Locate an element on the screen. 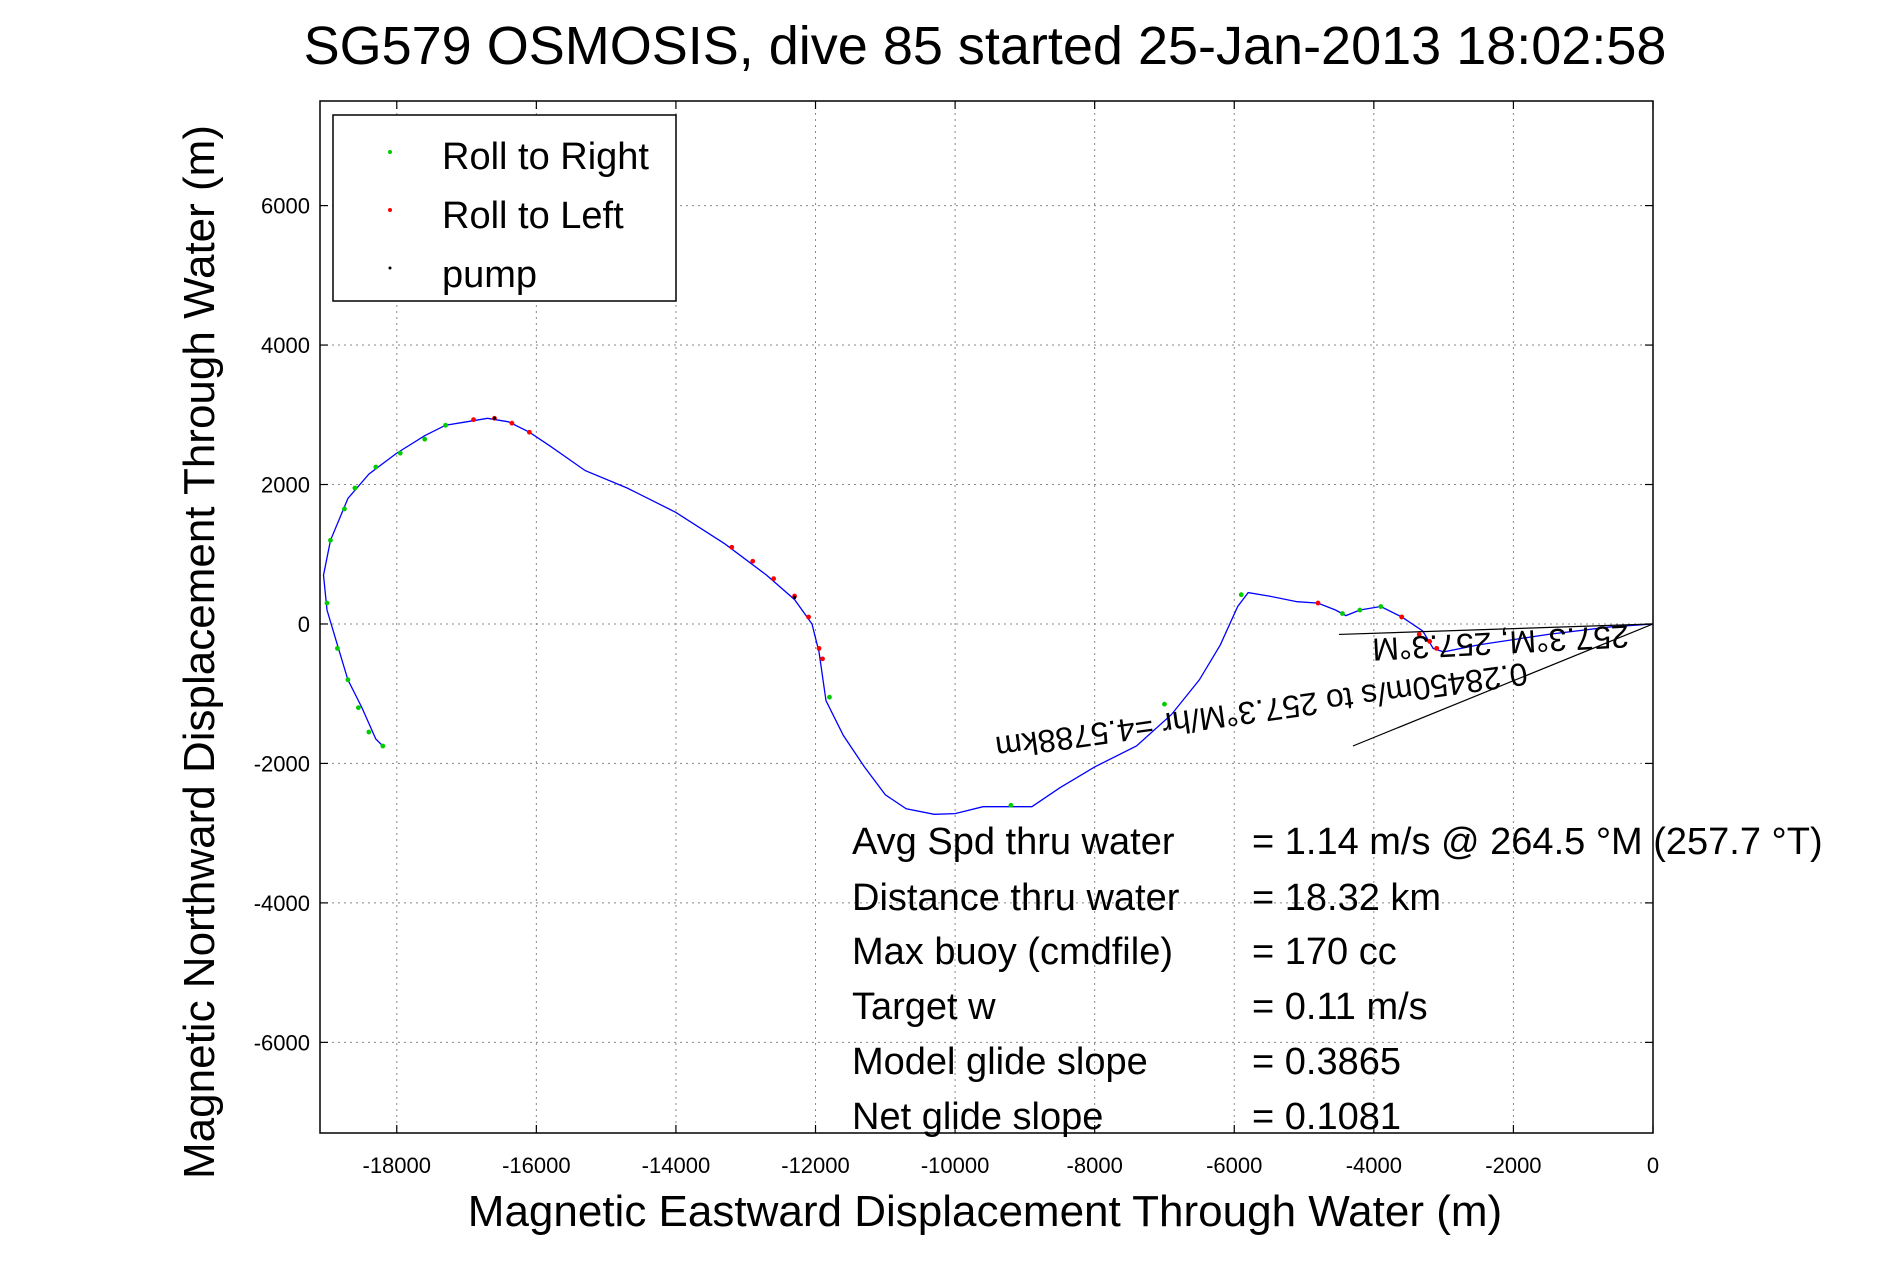 The height and width of the screenshot is (1262, 1891). x-tick-label: 0 is located at coordinates (1653, 1165).